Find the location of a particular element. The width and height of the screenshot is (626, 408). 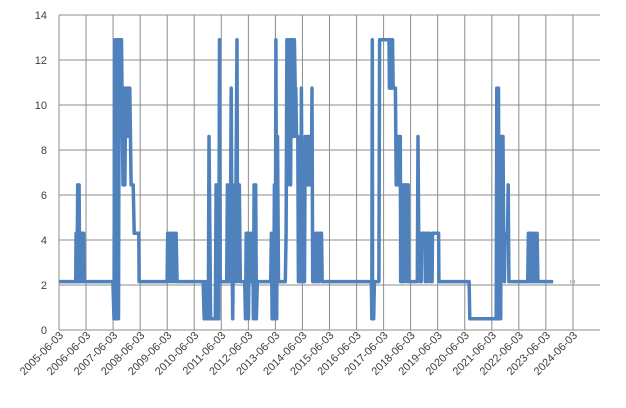

y-tick-label: 12 is located at coordinates (41, 61).